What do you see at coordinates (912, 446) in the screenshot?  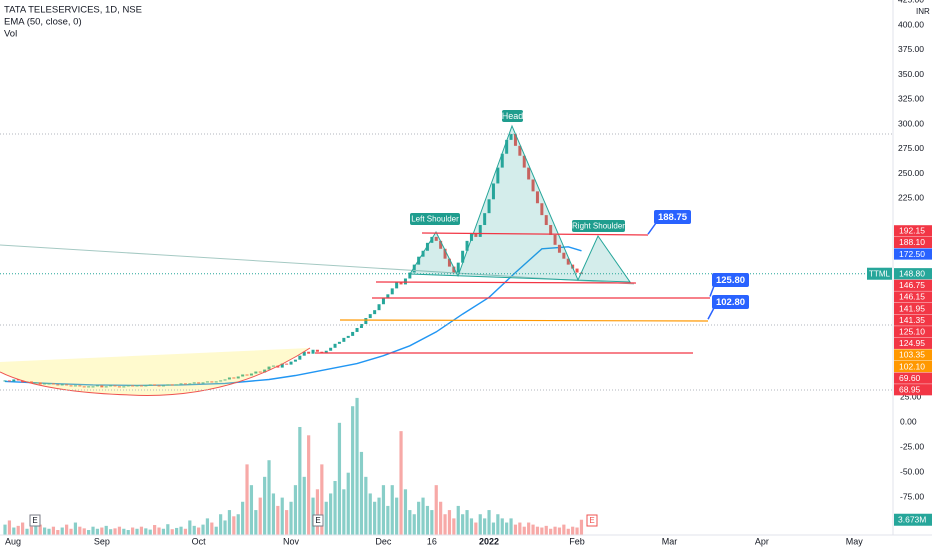 I see `vol-axis-label: -25.00` at bounding box center [912, 446].